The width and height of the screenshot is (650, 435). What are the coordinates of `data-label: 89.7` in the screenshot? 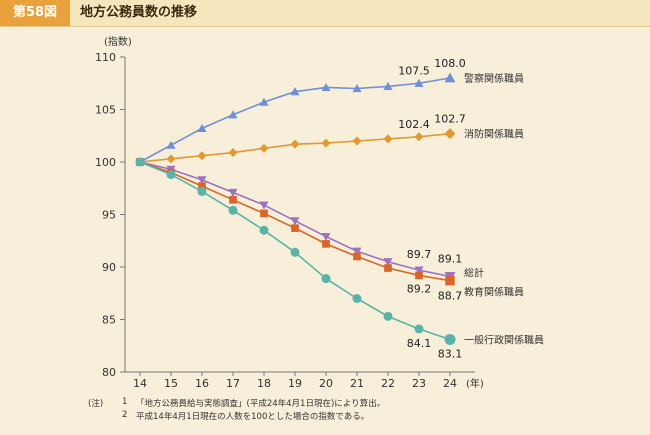 It's located at (419, 254).